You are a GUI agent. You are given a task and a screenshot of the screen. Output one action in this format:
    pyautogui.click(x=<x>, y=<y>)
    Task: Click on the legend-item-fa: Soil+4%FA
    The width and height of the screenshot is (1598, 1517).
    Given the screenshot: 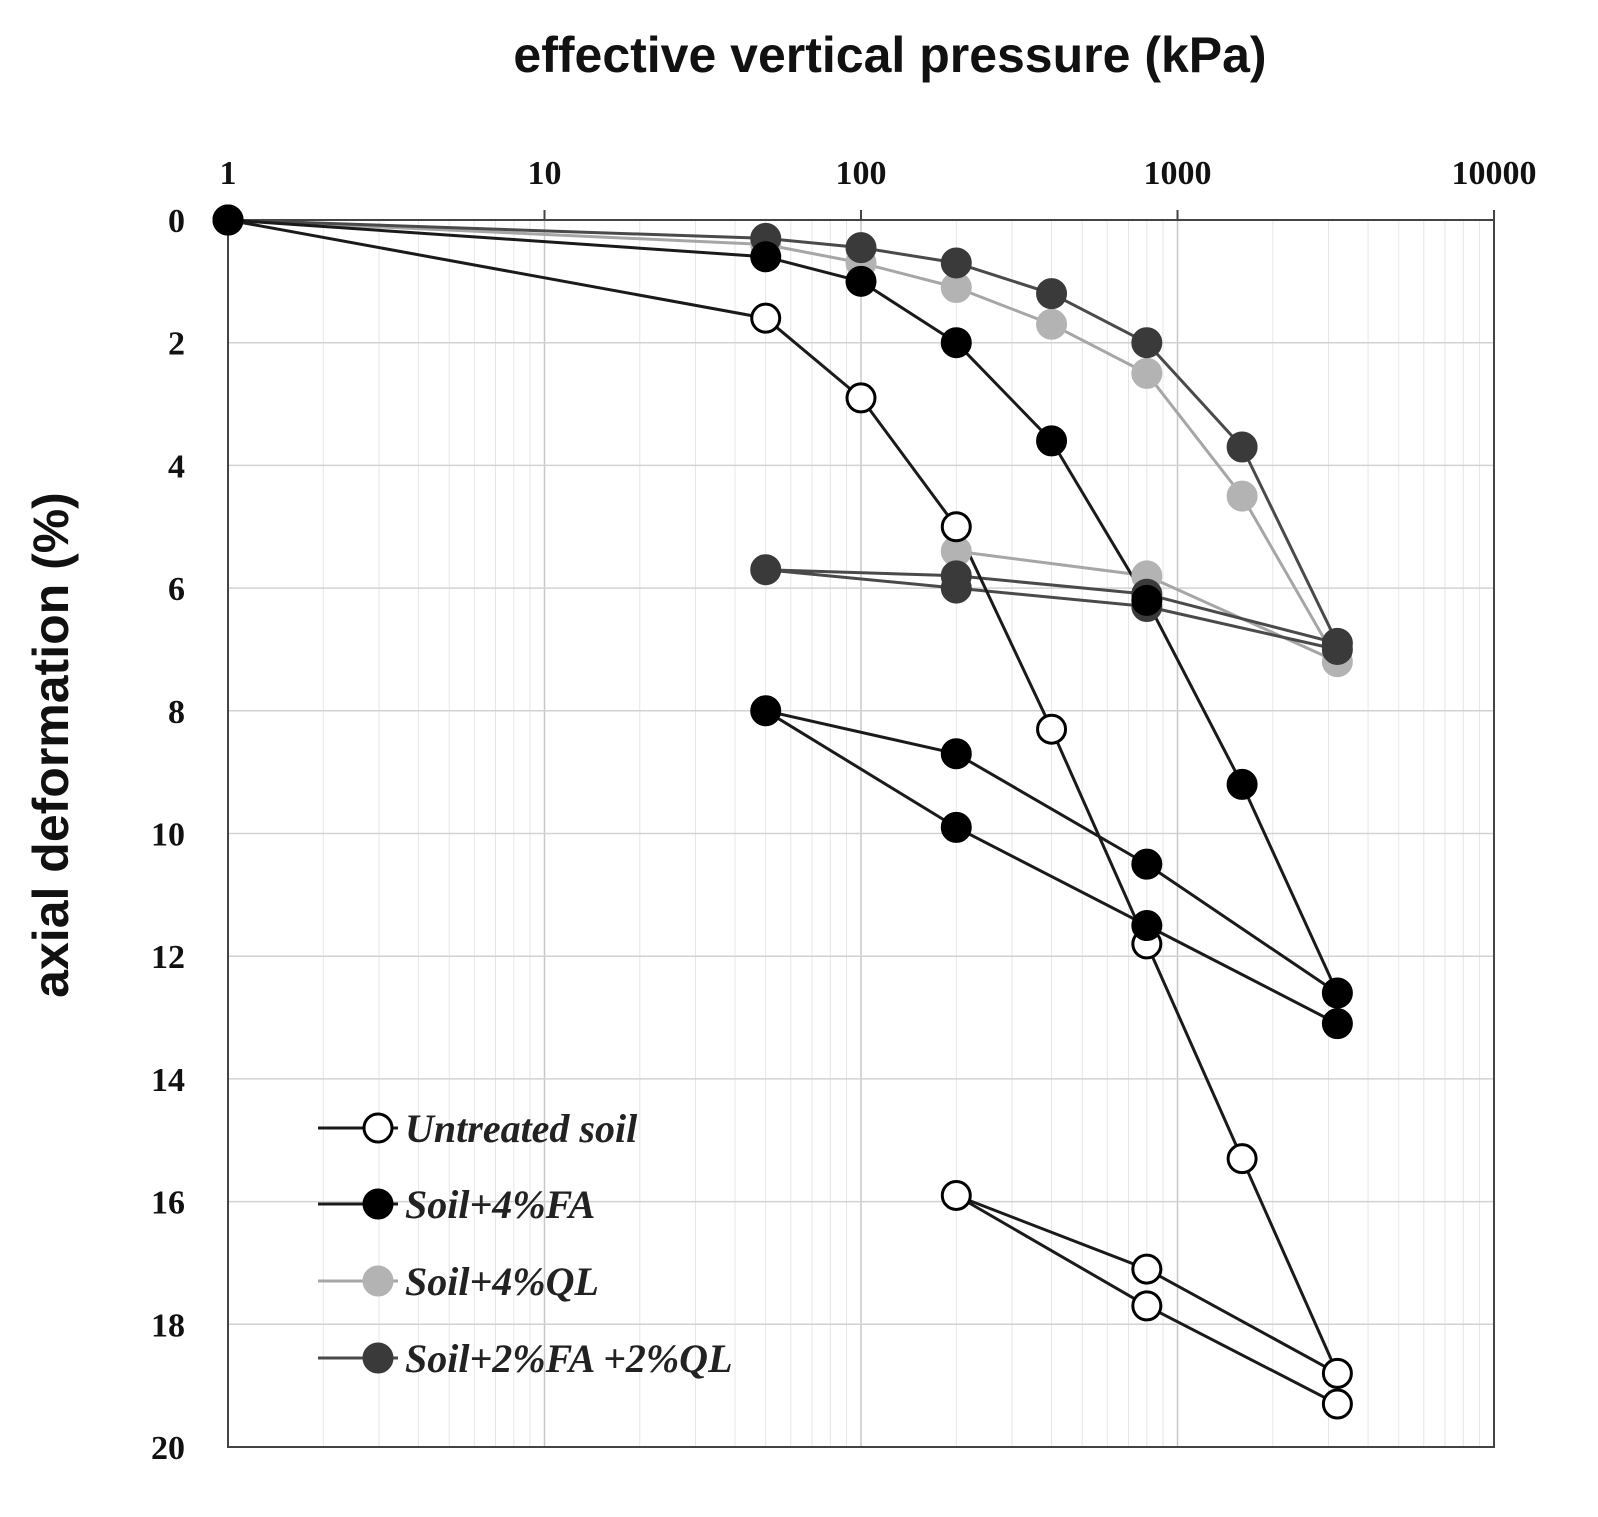 What is the action you would take?
    pyautogui.click(x=456, y=1204)
    